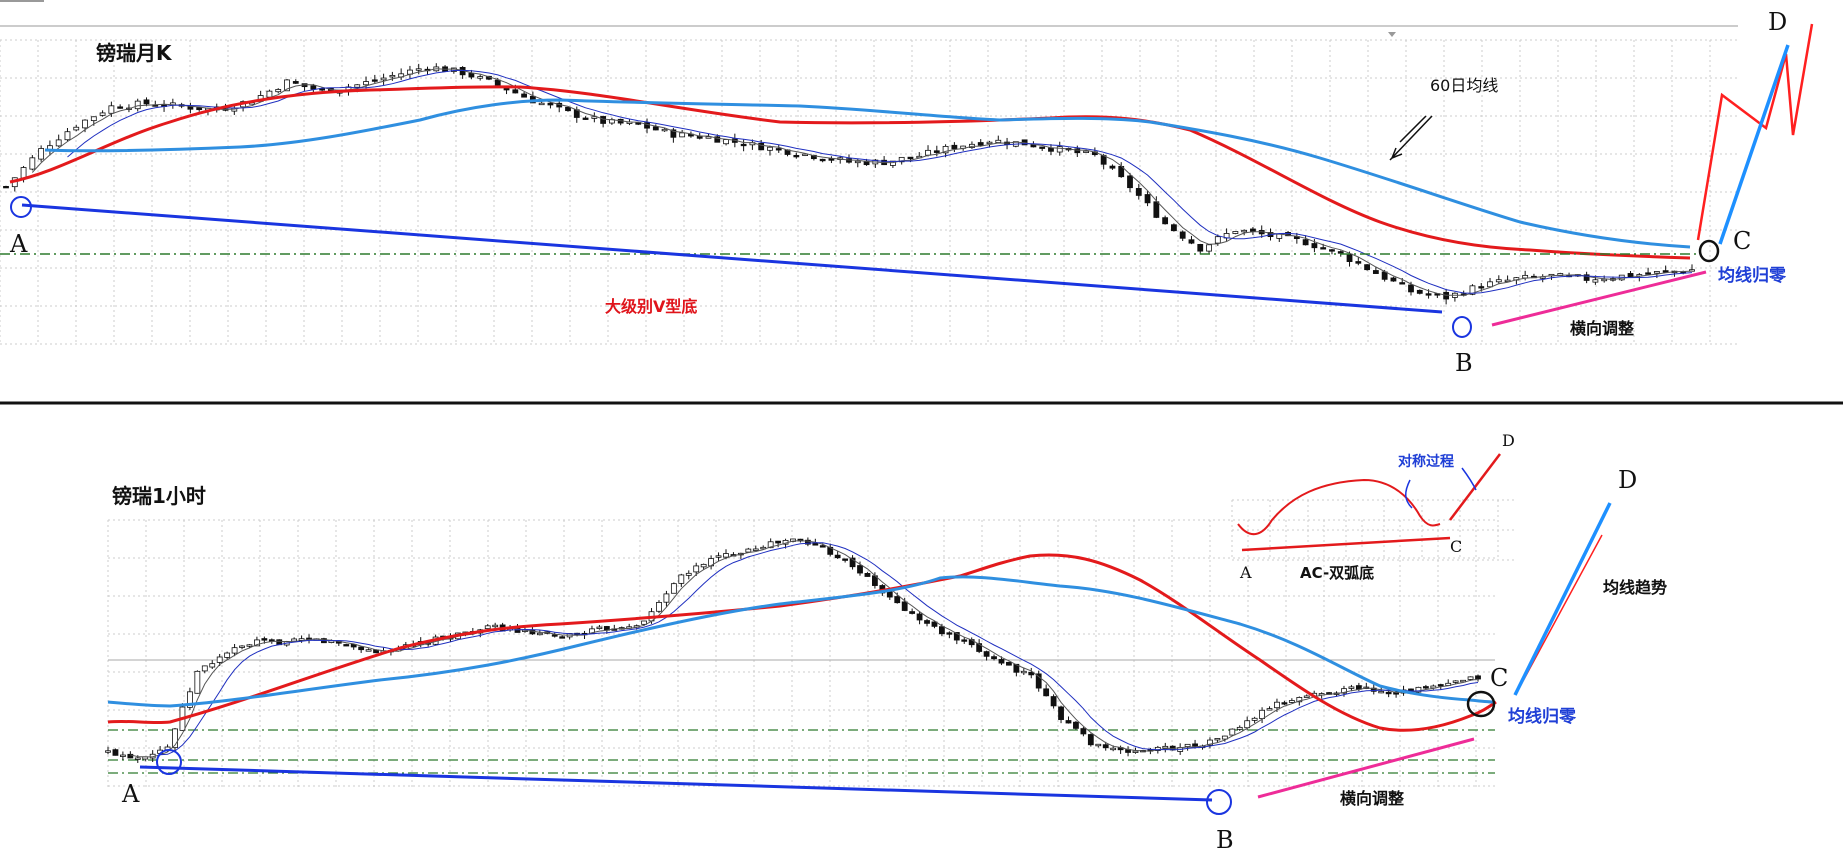 The image size is (1843, 865). Describe the element at coordinates (1373, 530) in the screenshot. I see `inset-grid` at that location.